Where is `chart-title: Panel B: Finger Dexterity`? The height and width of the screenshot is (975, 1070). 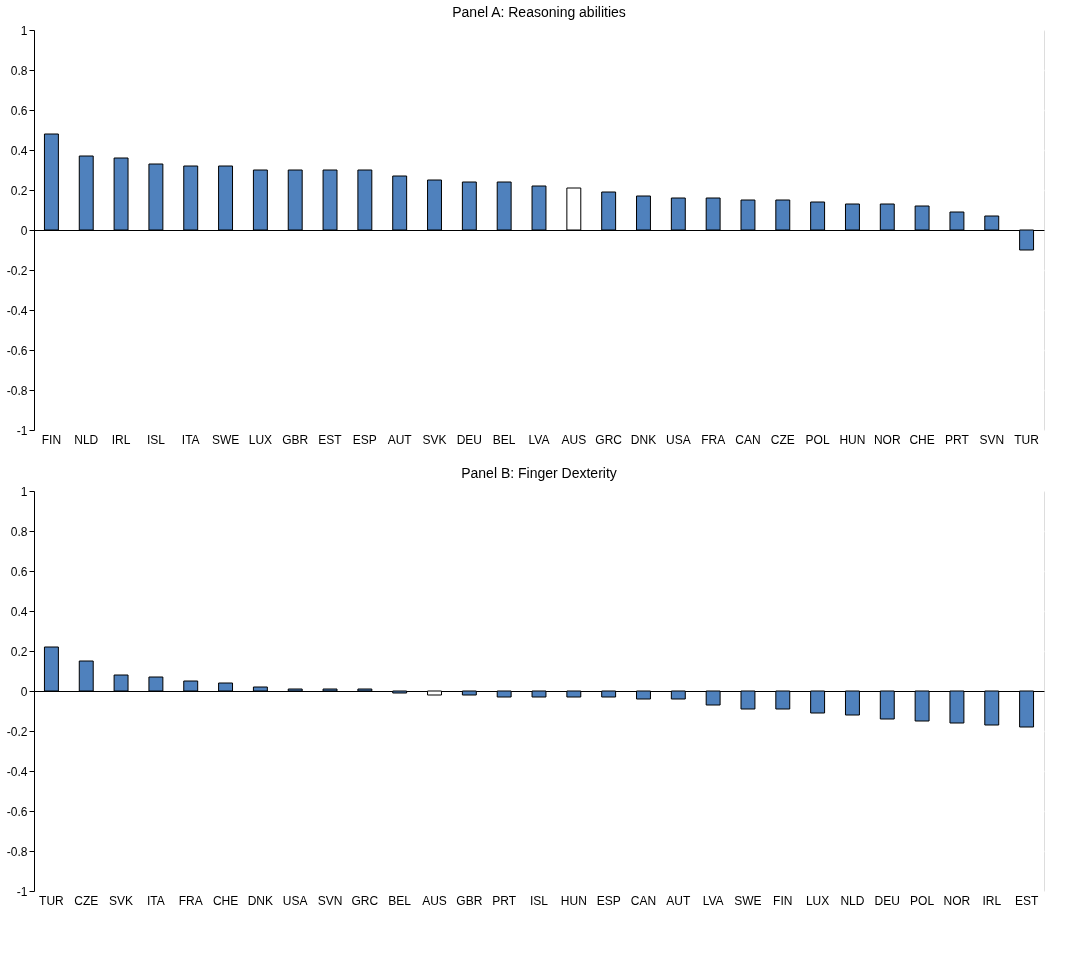 chart-title: Panel B: Finger Dexterity is located at coordinates (539, 473).